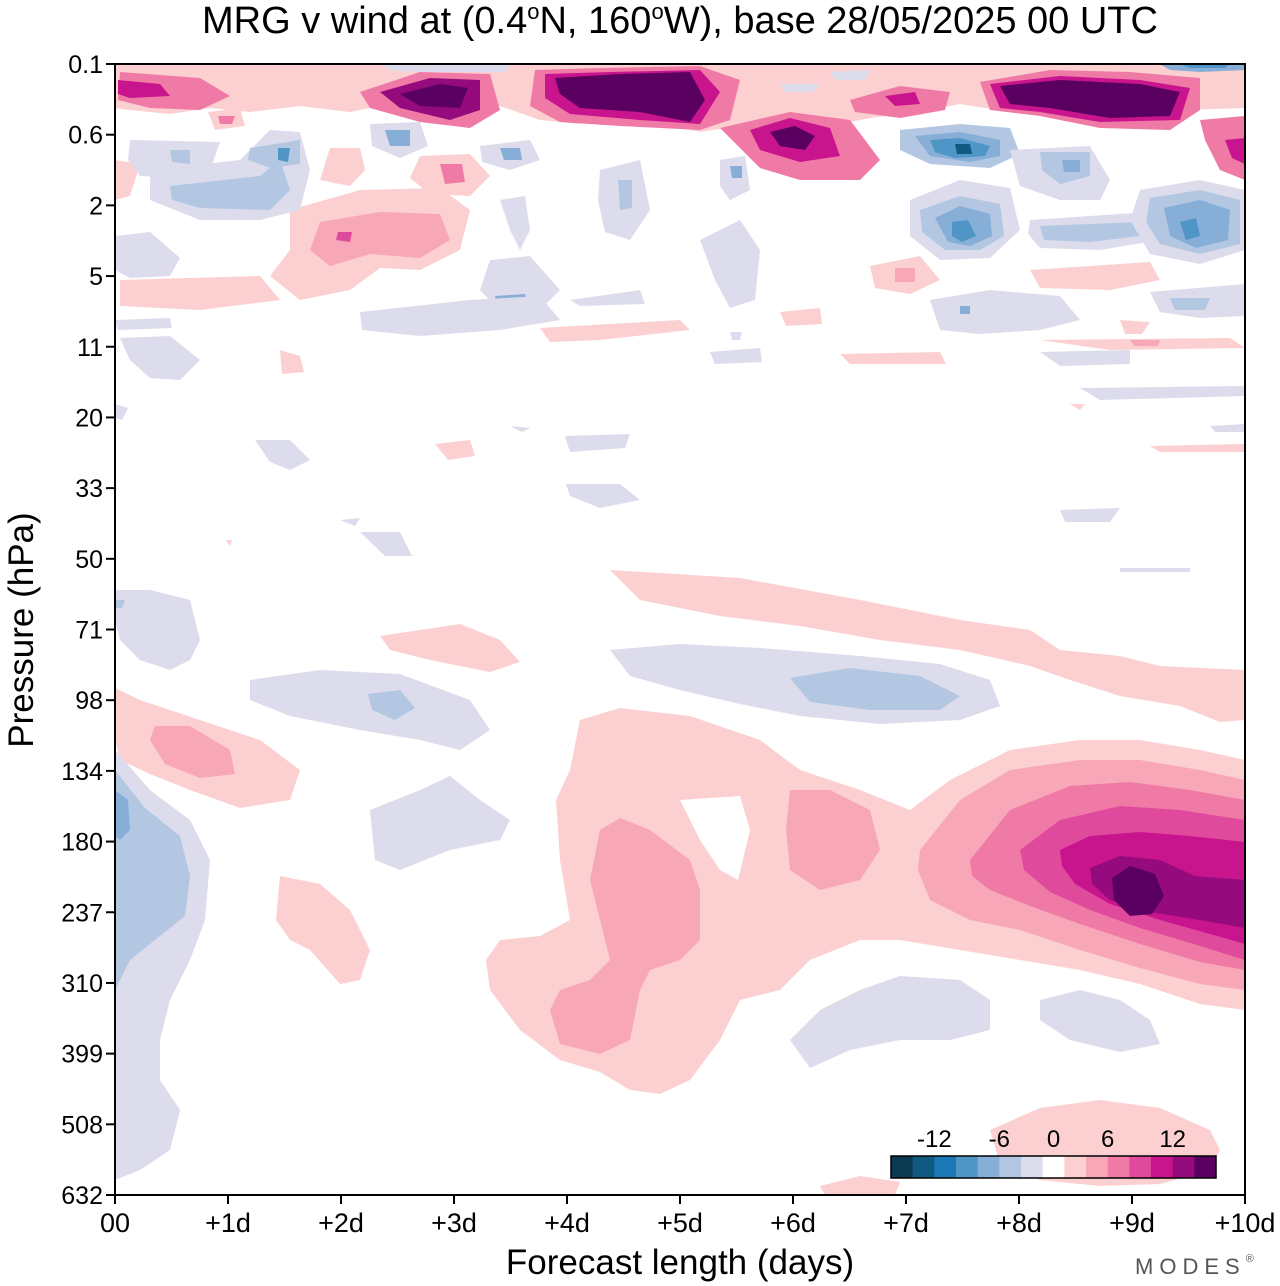 The image size is (1280, 1286). I want to click on y-tick-label: 98, so click(89, 701).